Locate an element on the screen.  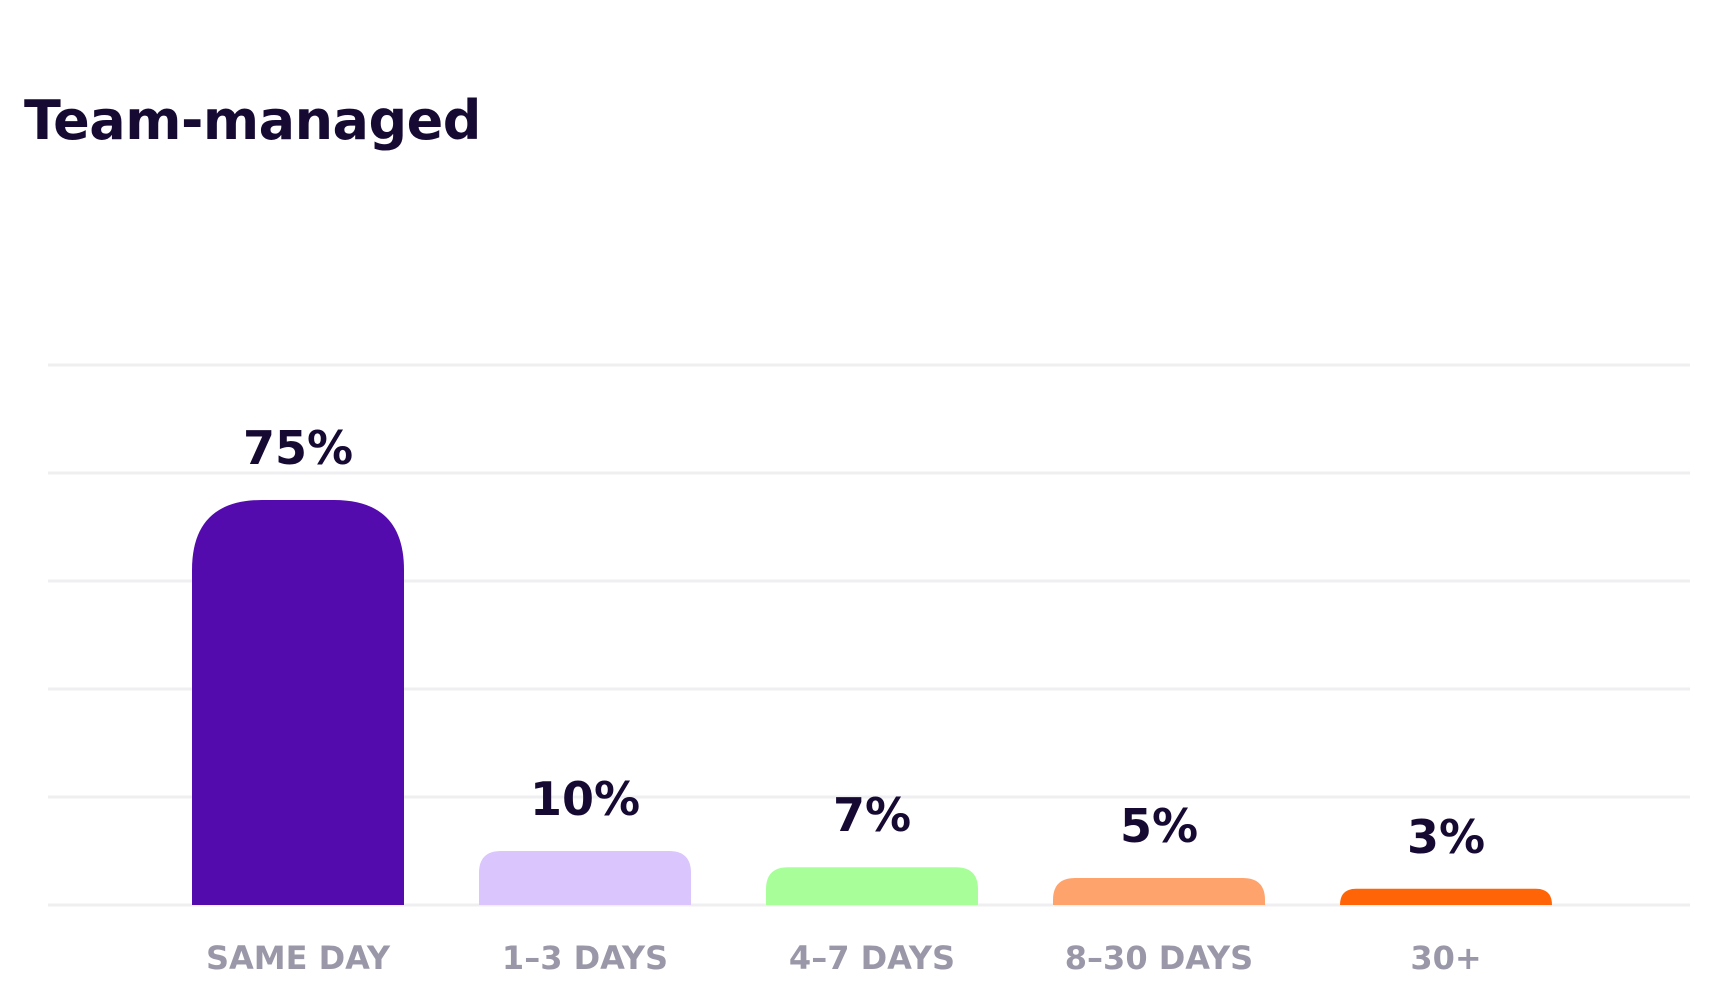
value-label-1-3-days: 10% is located at coordinates (585, 799).